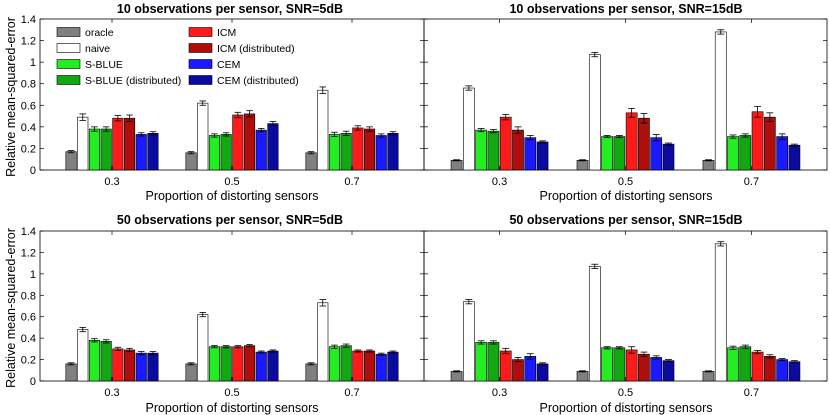 This screenshot has height=415, width=830. What do you see at coordinates (68, 80) in the screenshot?
I see `legend-swatch-sblue-distributed` at bounding box center [68, 80].